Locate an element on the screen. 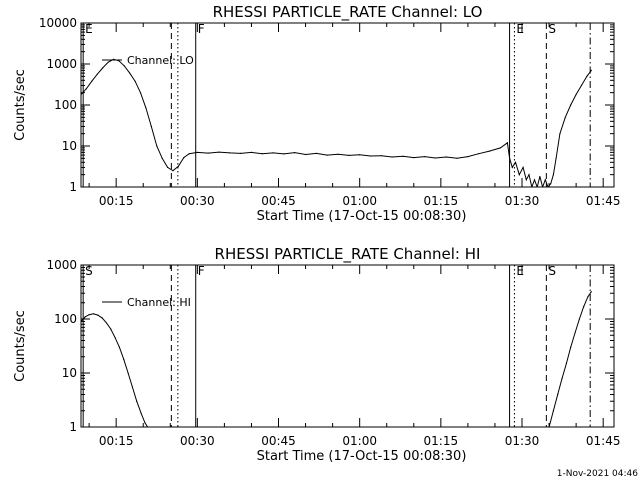 The width and height of the screenshot is (640, 480). x-tick-label: 00:15 is located at coordinates (116, 441).